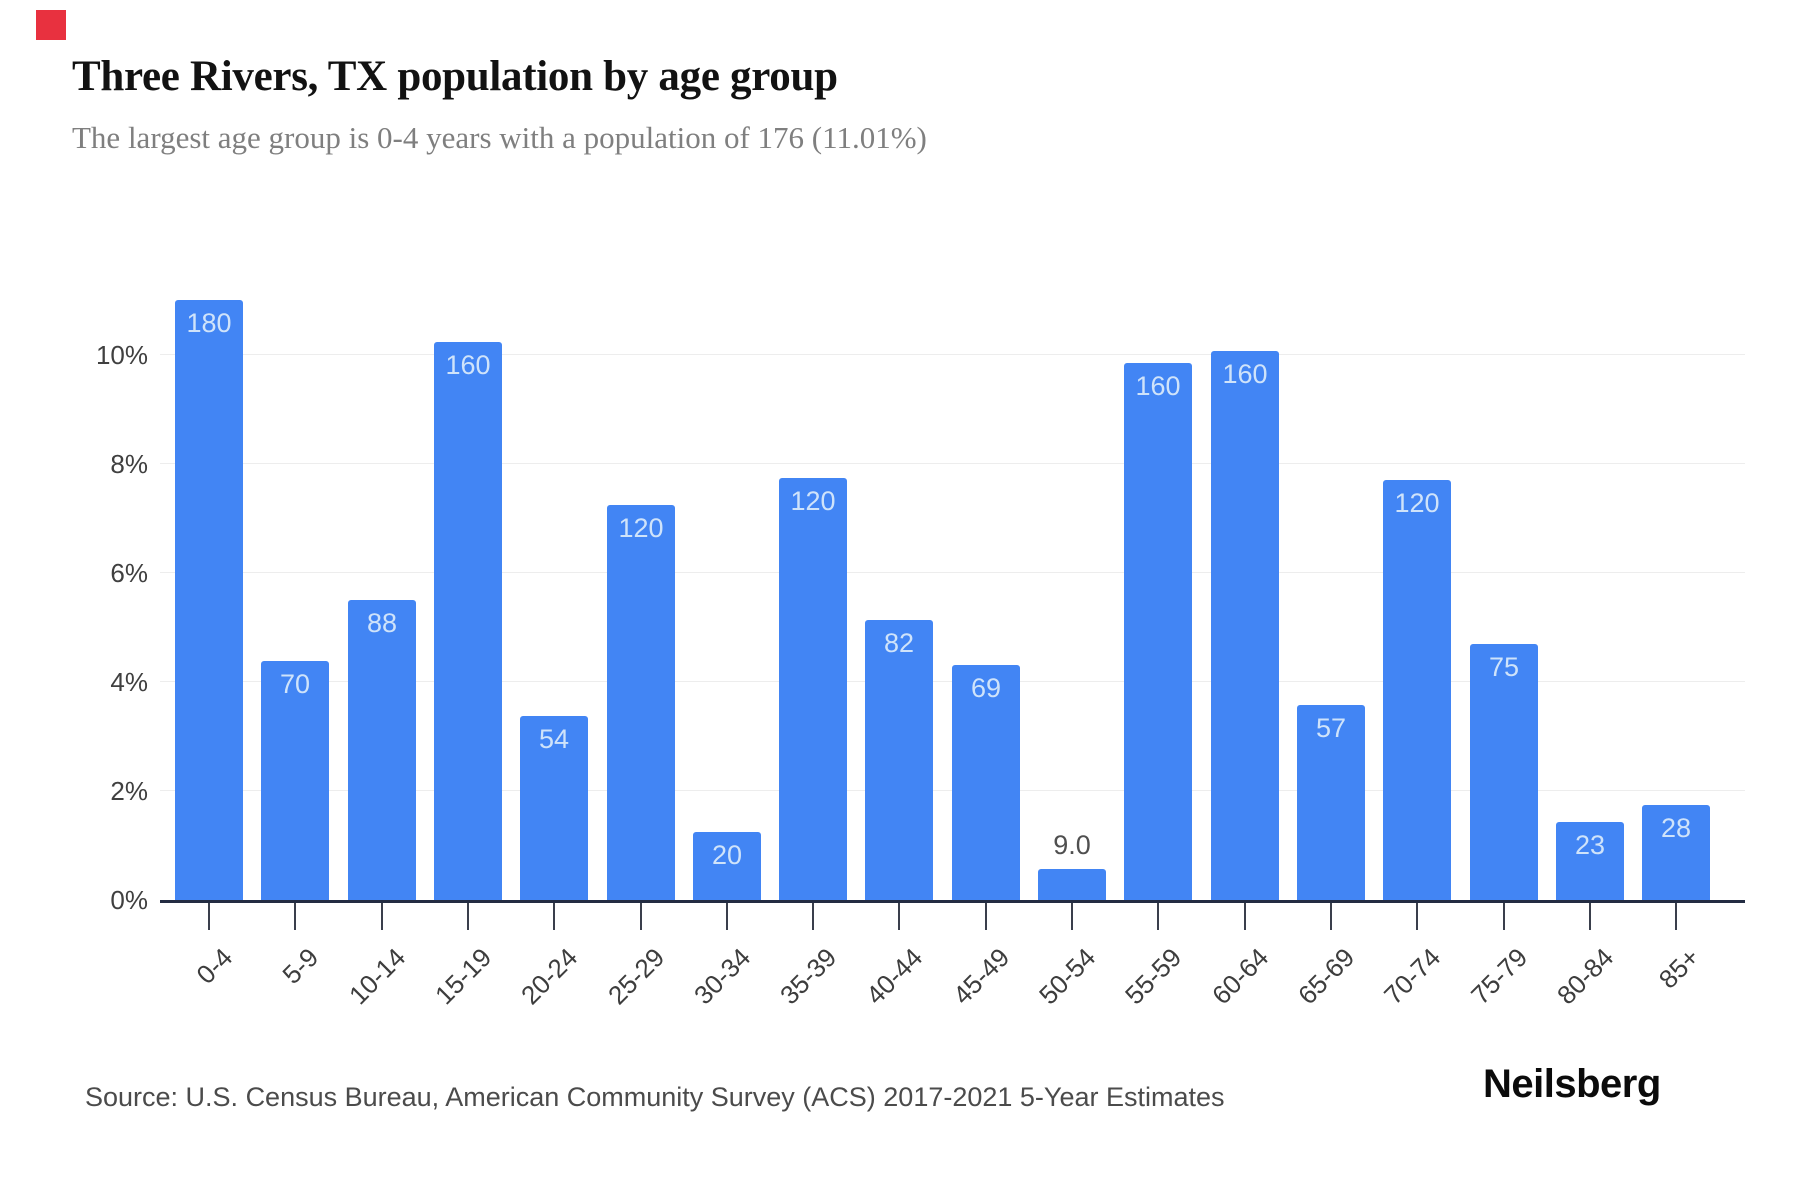 The image size is (1800, 1200). I want to click on x-tick-label: 0-4, so click(214, 966).